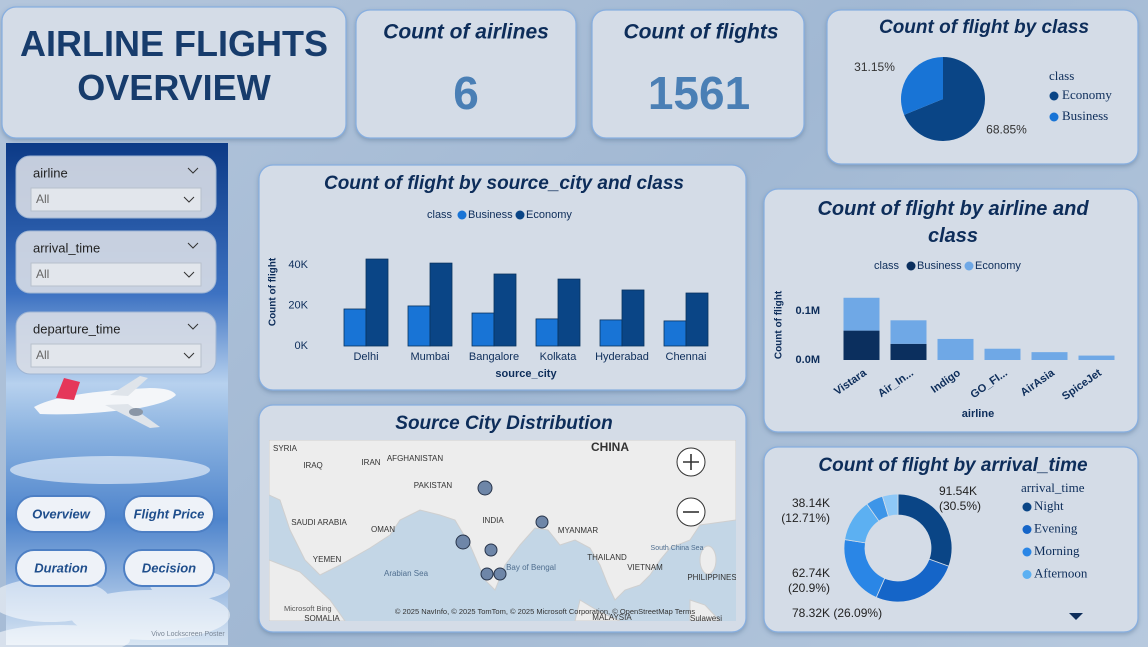 This screenshot has width=1148, height=647. I want to click on map-label: PHILIPPINES, so click(711, 577).